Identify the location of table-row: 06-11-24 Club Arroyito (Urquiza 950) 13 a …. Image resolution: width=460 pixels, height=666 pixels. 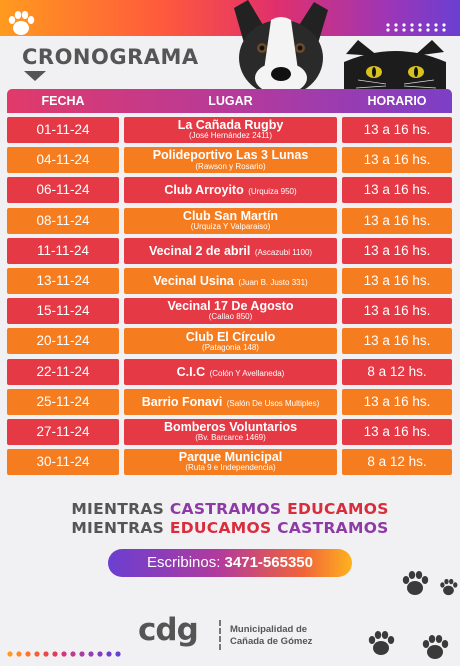
(229, 190).